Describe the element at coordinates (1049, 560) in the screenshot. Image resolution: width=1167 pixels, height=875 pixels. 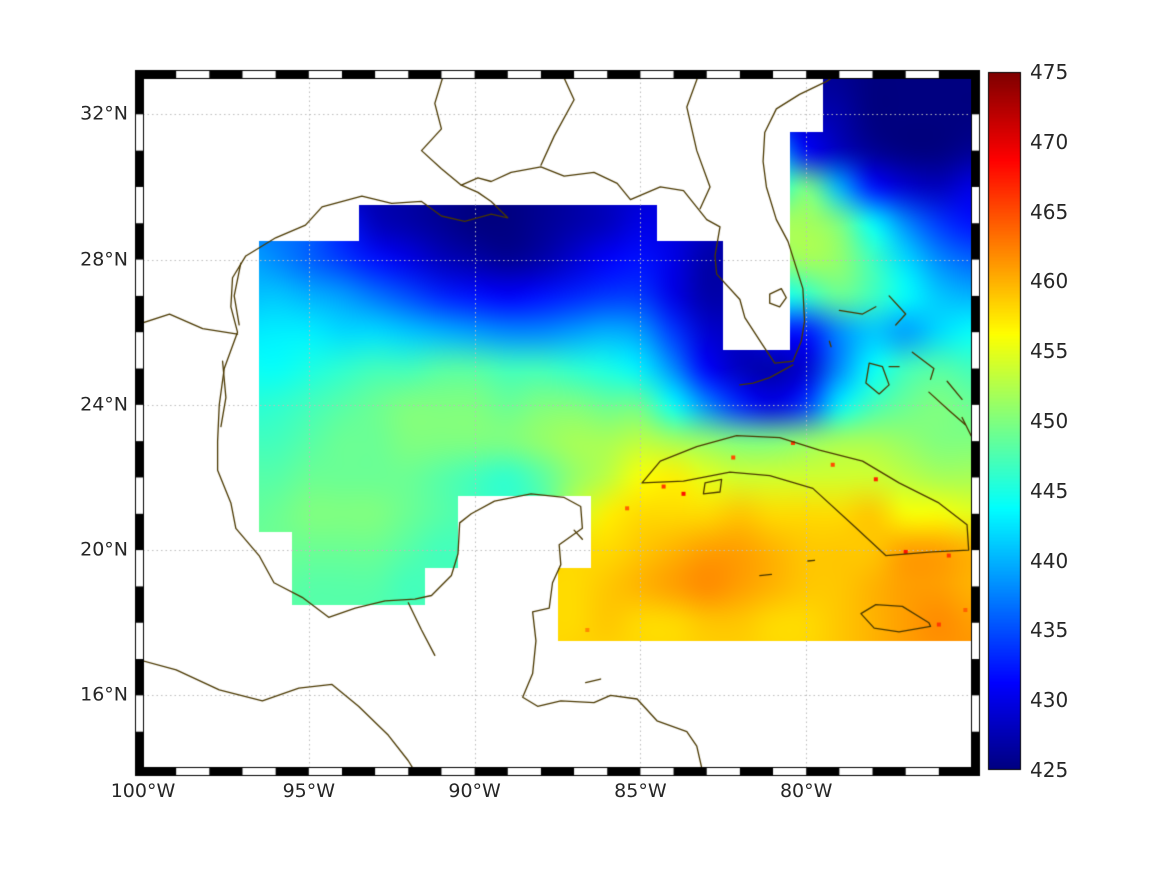
I see `colorbar-tick-label: 440` at that location.